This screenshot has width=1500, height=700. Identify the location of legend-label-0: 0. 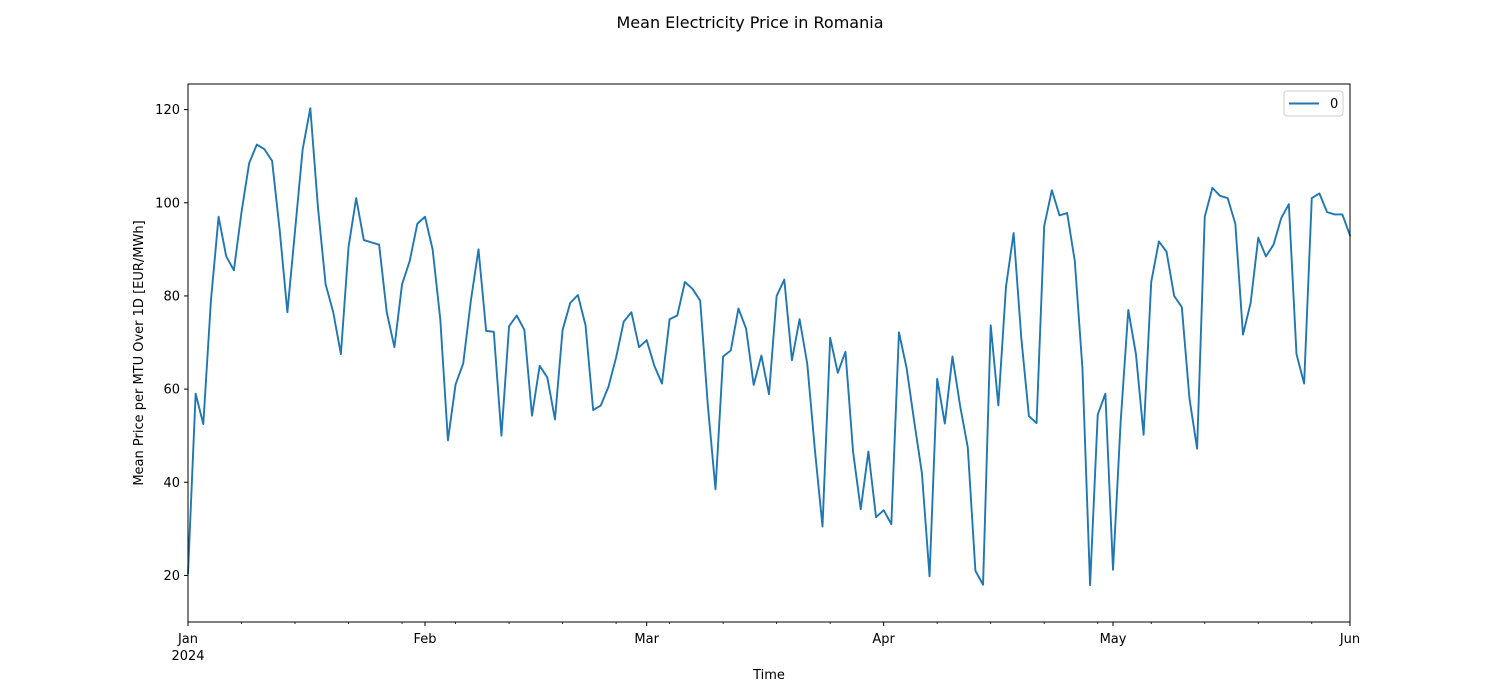
(1334, 104).